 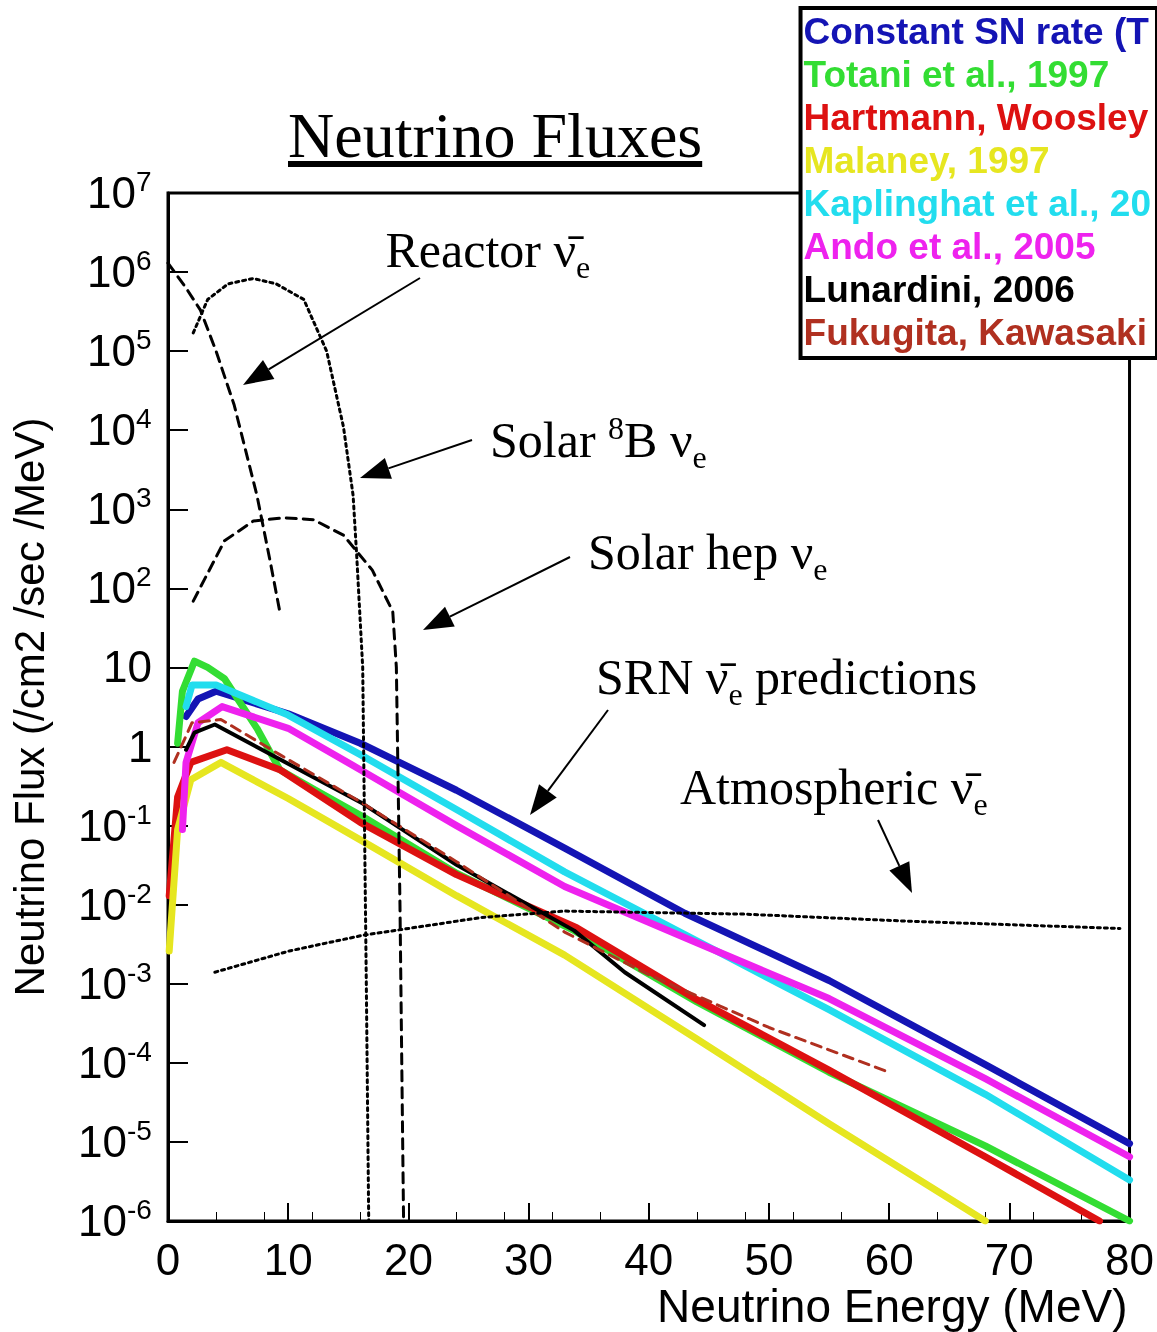 What do you see at coordinates (119, 191) in the screenshot?
I see `y-tick-label: 10$^{7}$` at bounding box center [119, 191].